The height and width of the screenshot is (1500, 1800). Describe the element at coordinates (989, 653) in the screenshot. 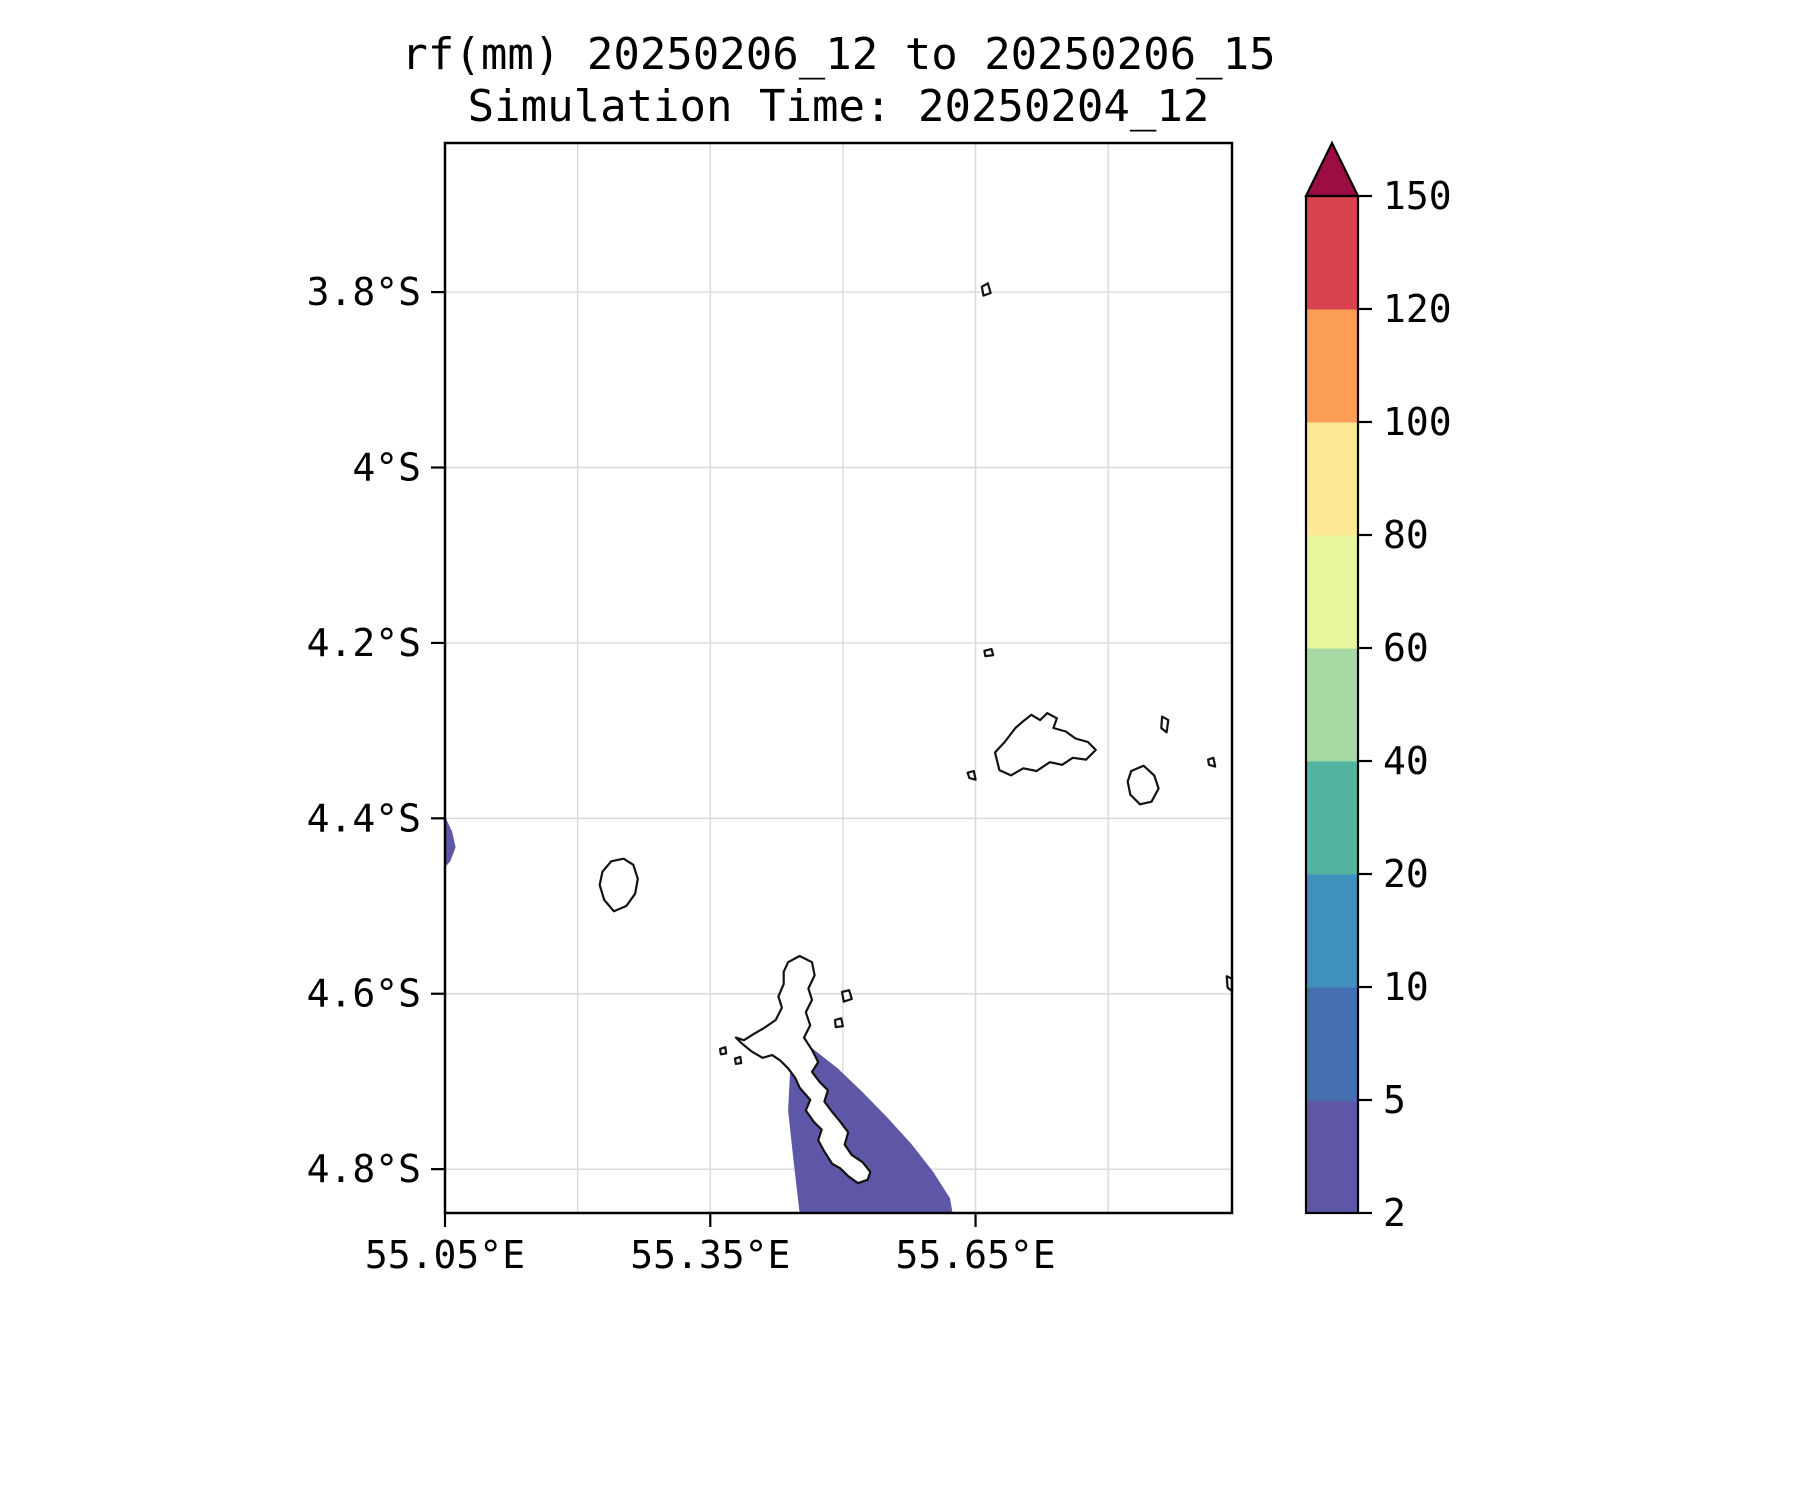

I see `coastline-islet-ne-small` at that location.